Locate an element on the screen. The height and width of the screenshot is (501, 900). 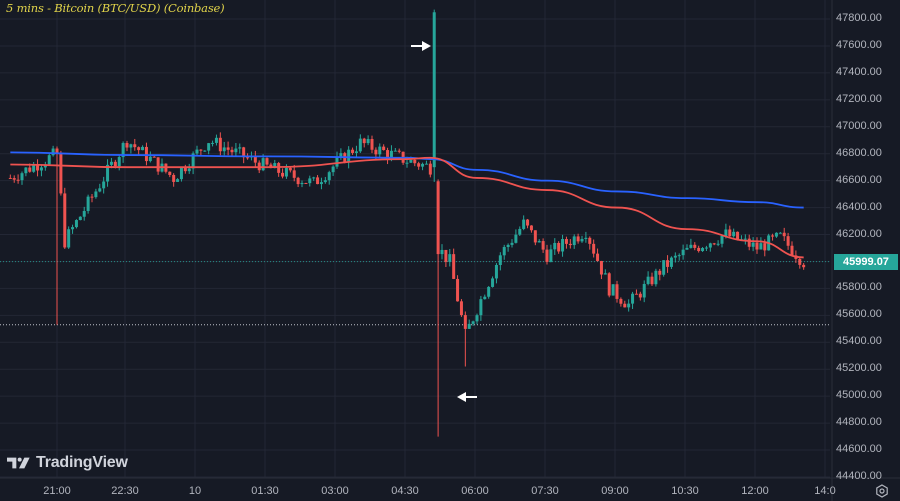
time-axis-label: 10:30 is located at coordinates (685, 491).